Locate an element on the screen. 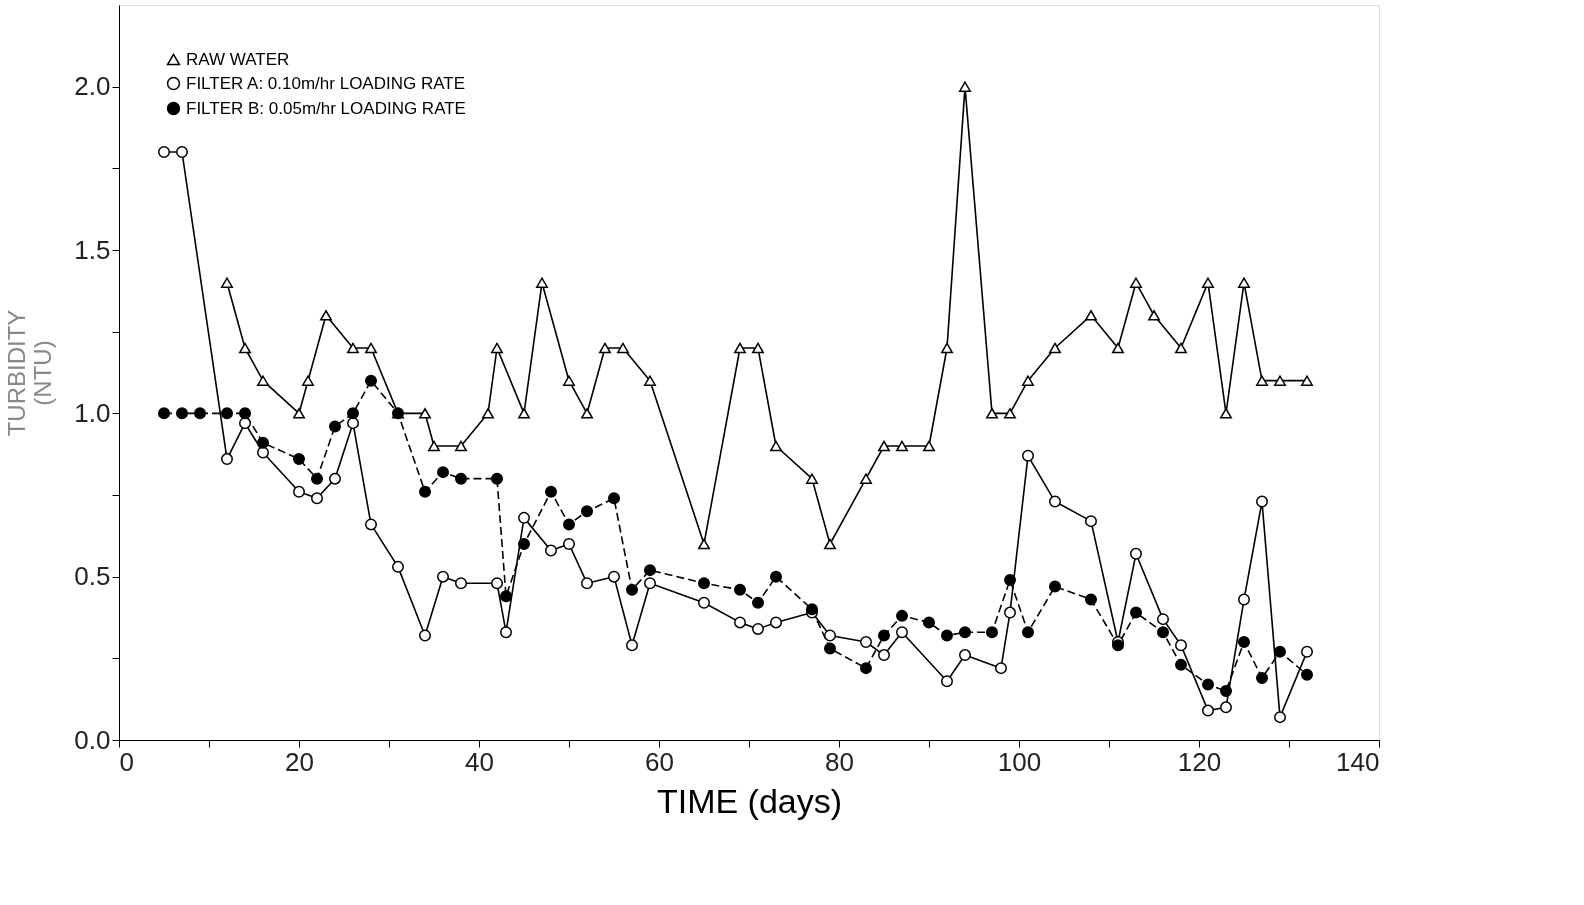  y-tick-label: 0.5 is located at coordinates (92, 576).